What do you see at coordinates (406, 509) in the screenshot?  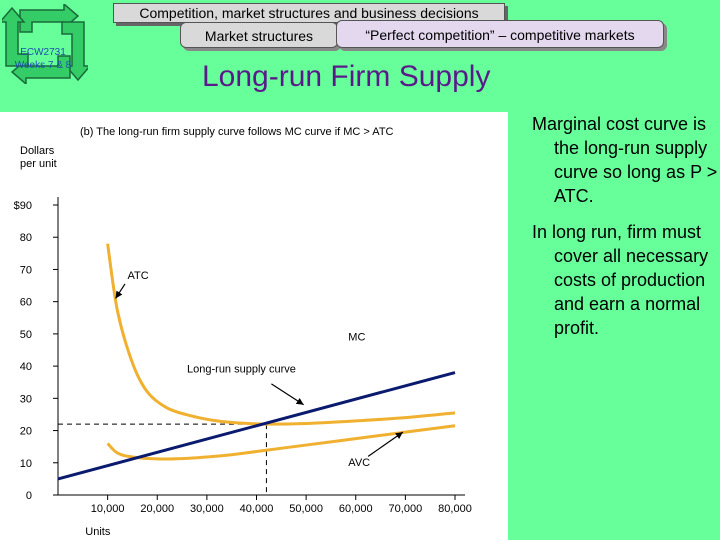 I see `x-tick-label: 70,000` at bounding box center [406, 509].